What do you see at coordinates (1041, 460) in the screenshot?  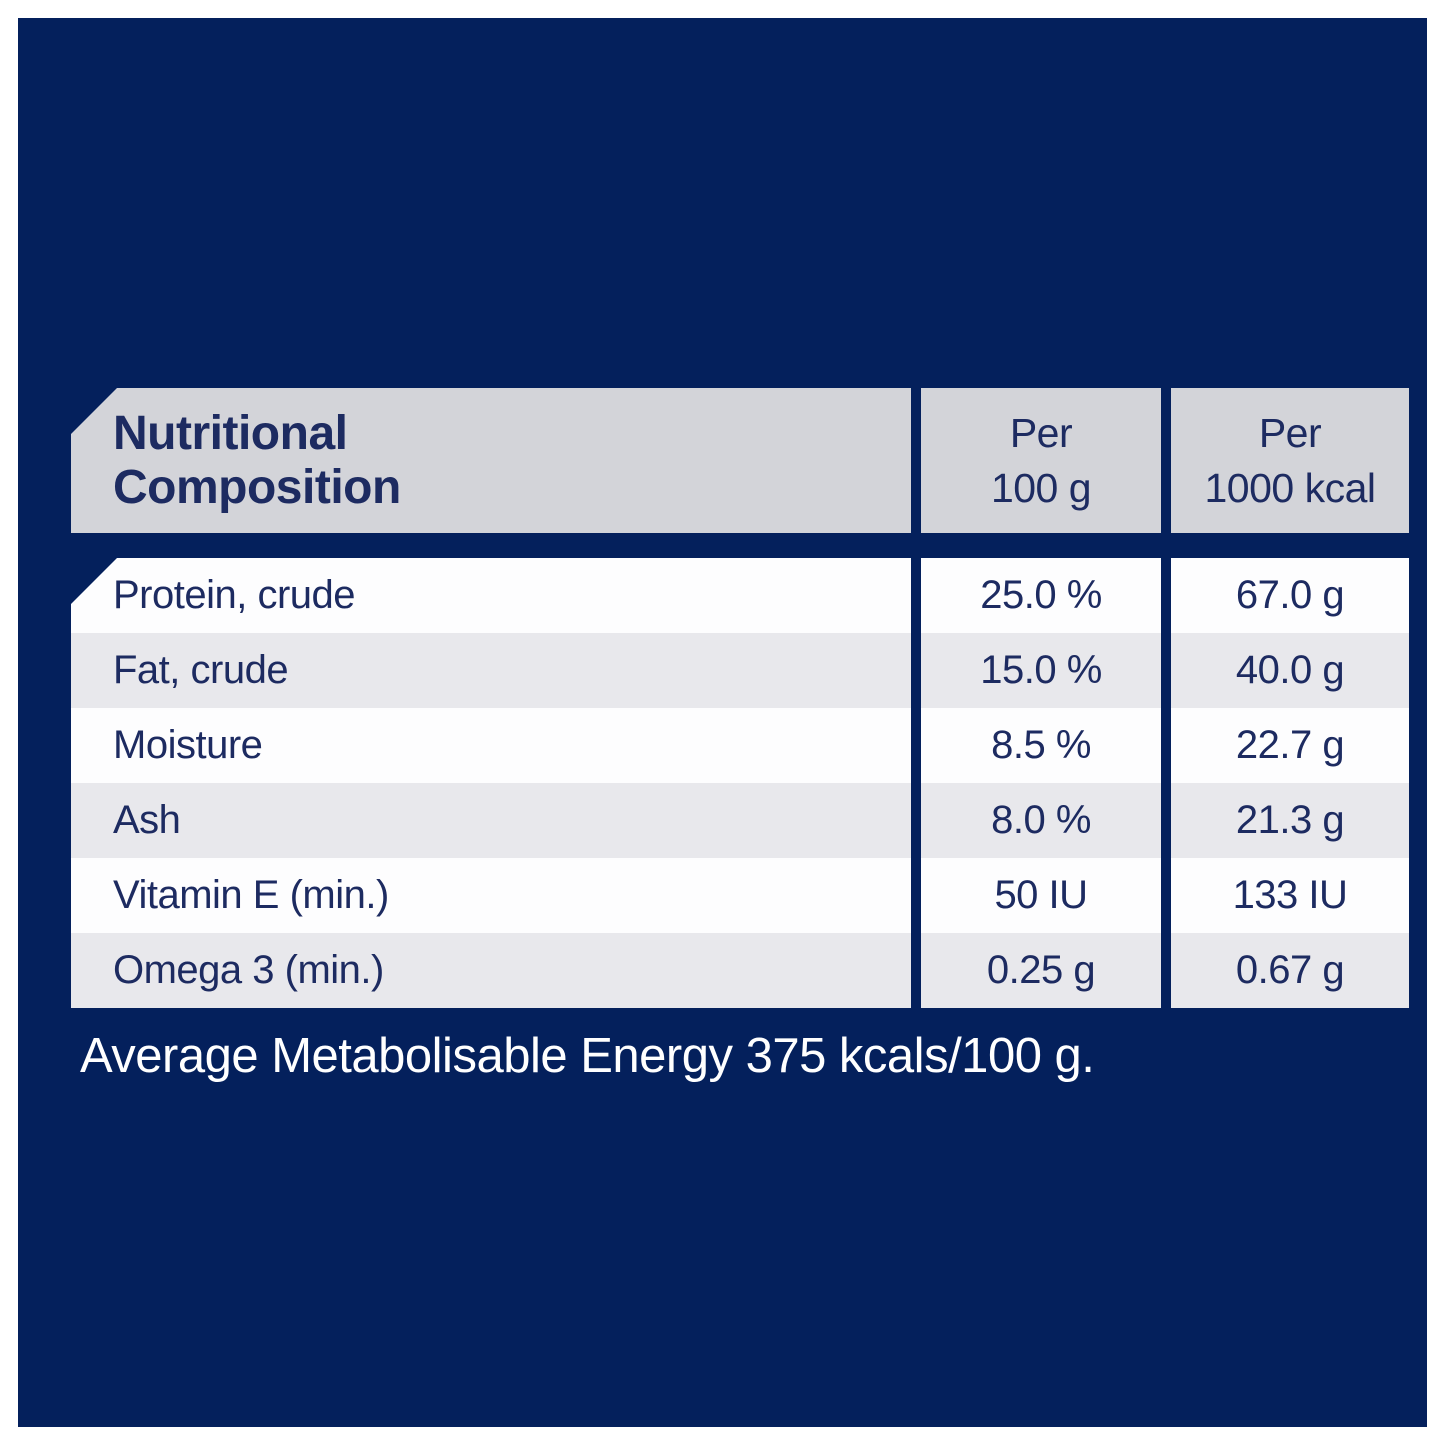 I see `column-header-per-100g: Per 100 g` at bounding box center [1041, 460].